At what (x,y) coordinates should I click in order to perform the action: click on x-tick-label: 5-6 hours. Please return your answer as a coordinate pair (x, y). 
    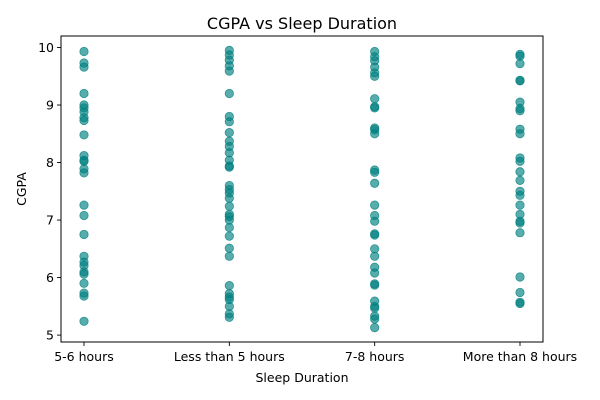
    Looking at the image, I should click on (84, 356).